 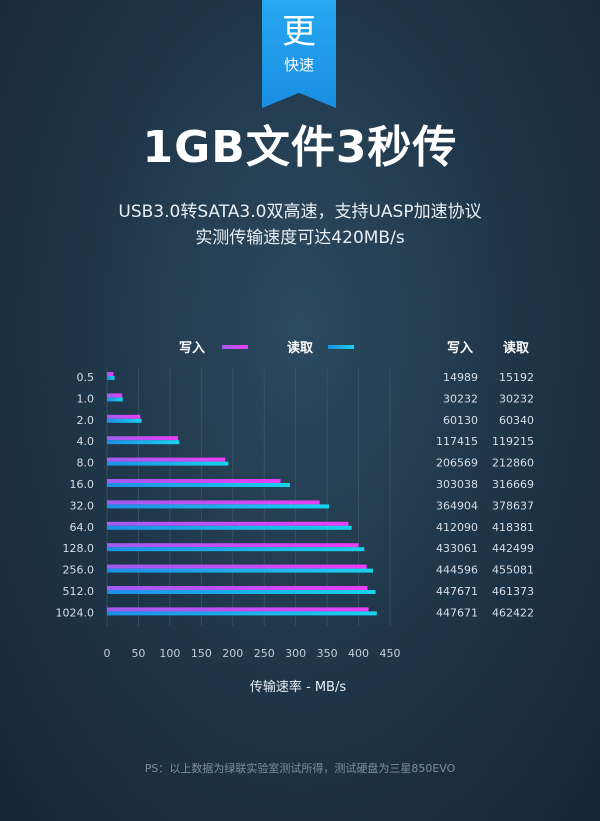 What do you see at coordinates (298, 687) in the screenshot?
I see `x-axis-label: 传输速率 - MB/s` at bounding box center [298, 687].